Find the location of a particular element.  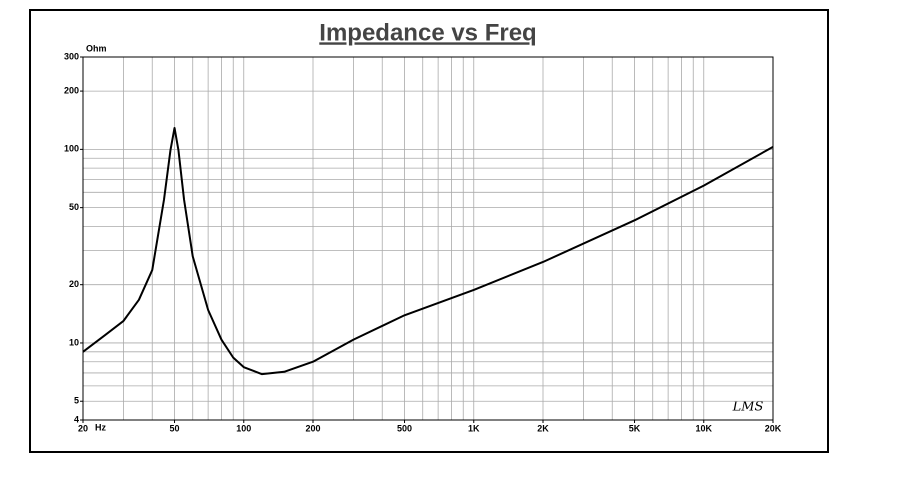

x-tick-label: 100 is located at coordinates (243, 428).